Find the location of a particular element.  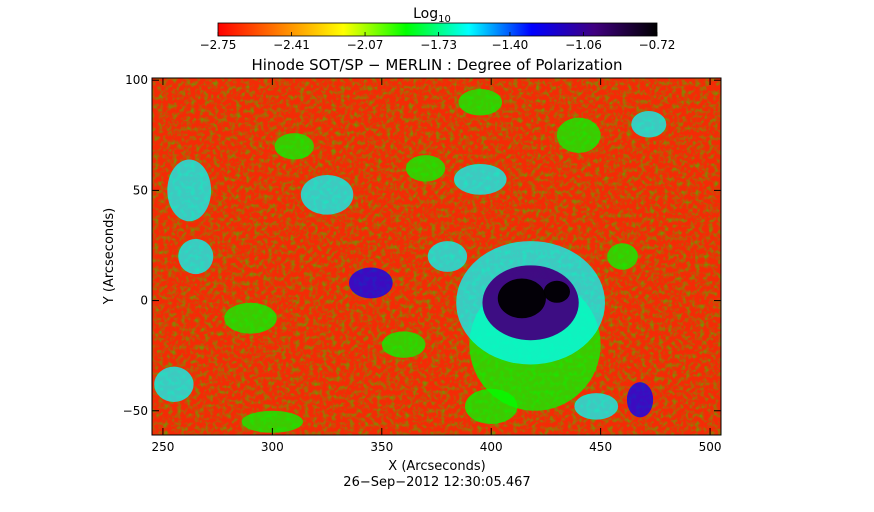

x-axis-label: X (Arcseconds) is located at coordinates (436, 466).